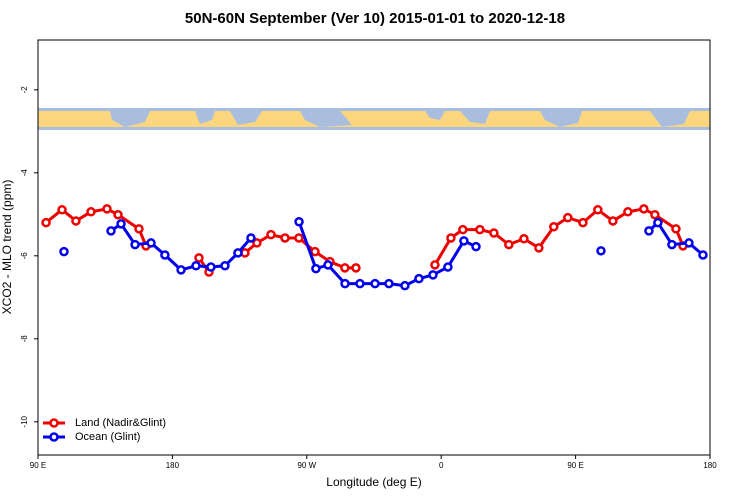 The width and height of the screenshot is (750, 500). Describe the element at coordinates (373, 482) in the screenshot. I see `x-axis-label: Longitude (deg E)` at that location.